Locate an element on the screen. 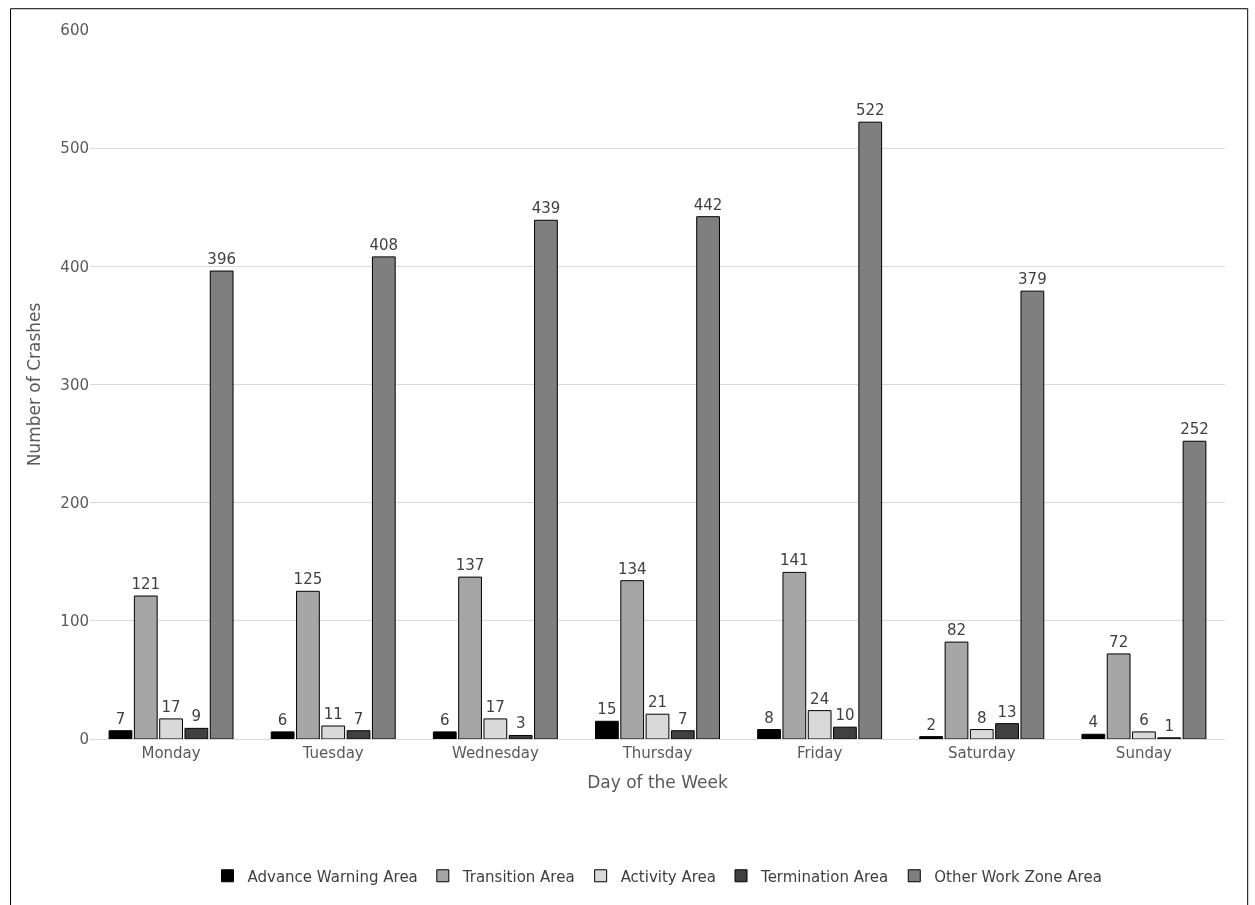 The image size is (1255, 905). data-label: 439 is located at coordinates (546, 208).